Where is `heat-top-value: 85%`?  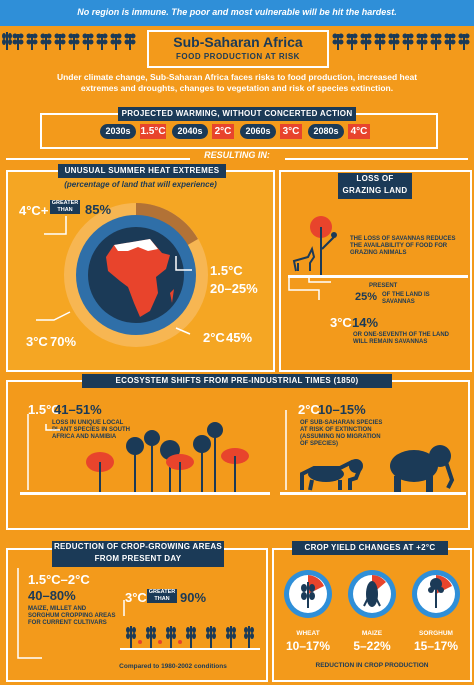
heat-top-value: 85% is located at coordinates (98, 209).